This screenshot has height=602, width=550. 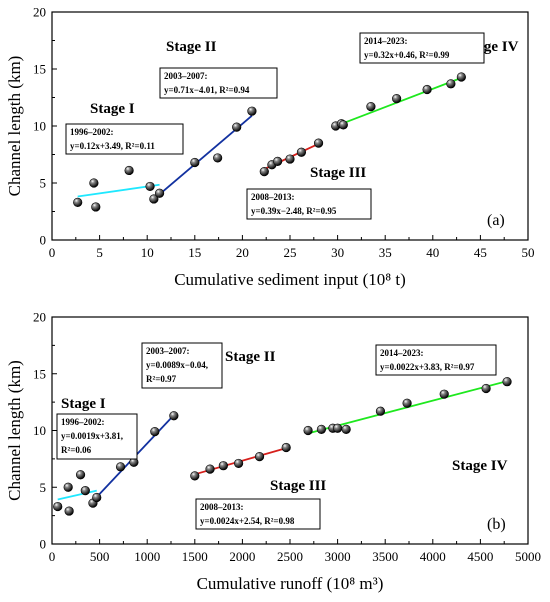 What do you see at coordinates (407, 55) in the screenshot?
I see `equation-formula: y=0.32x+0.46, R²=0.99` at bounding box center [407, 55].